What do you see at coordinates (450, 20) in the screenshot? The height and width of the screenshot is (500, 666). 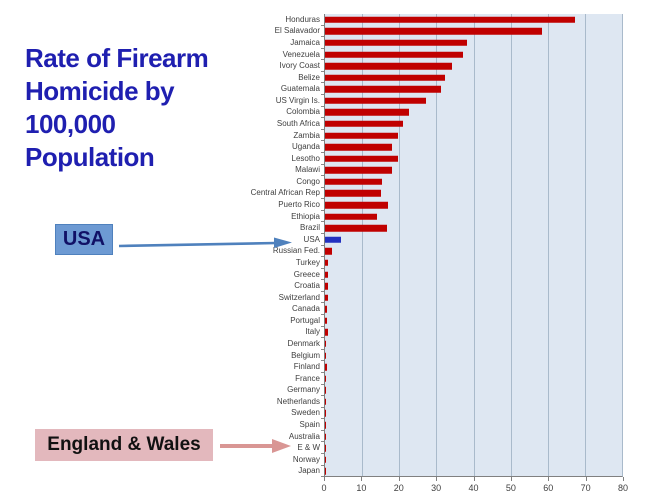 I see `bar-honduras` at bounding box center [450, 20].